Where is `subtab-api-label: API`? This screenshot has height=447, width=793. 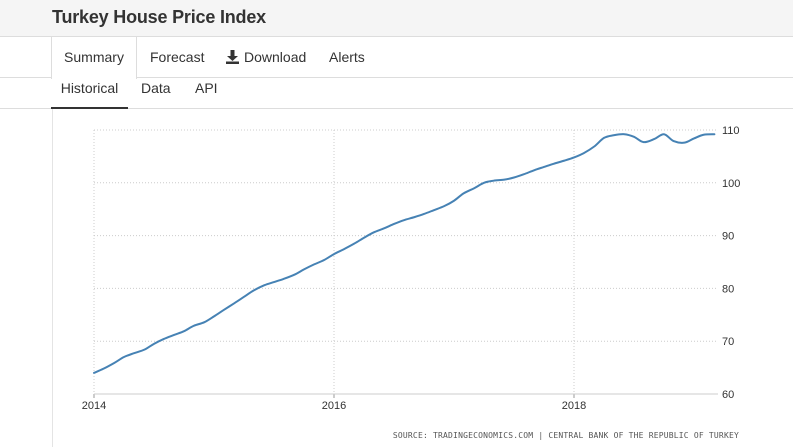 subtab-api-label: API is located at coordinates (206, 88).